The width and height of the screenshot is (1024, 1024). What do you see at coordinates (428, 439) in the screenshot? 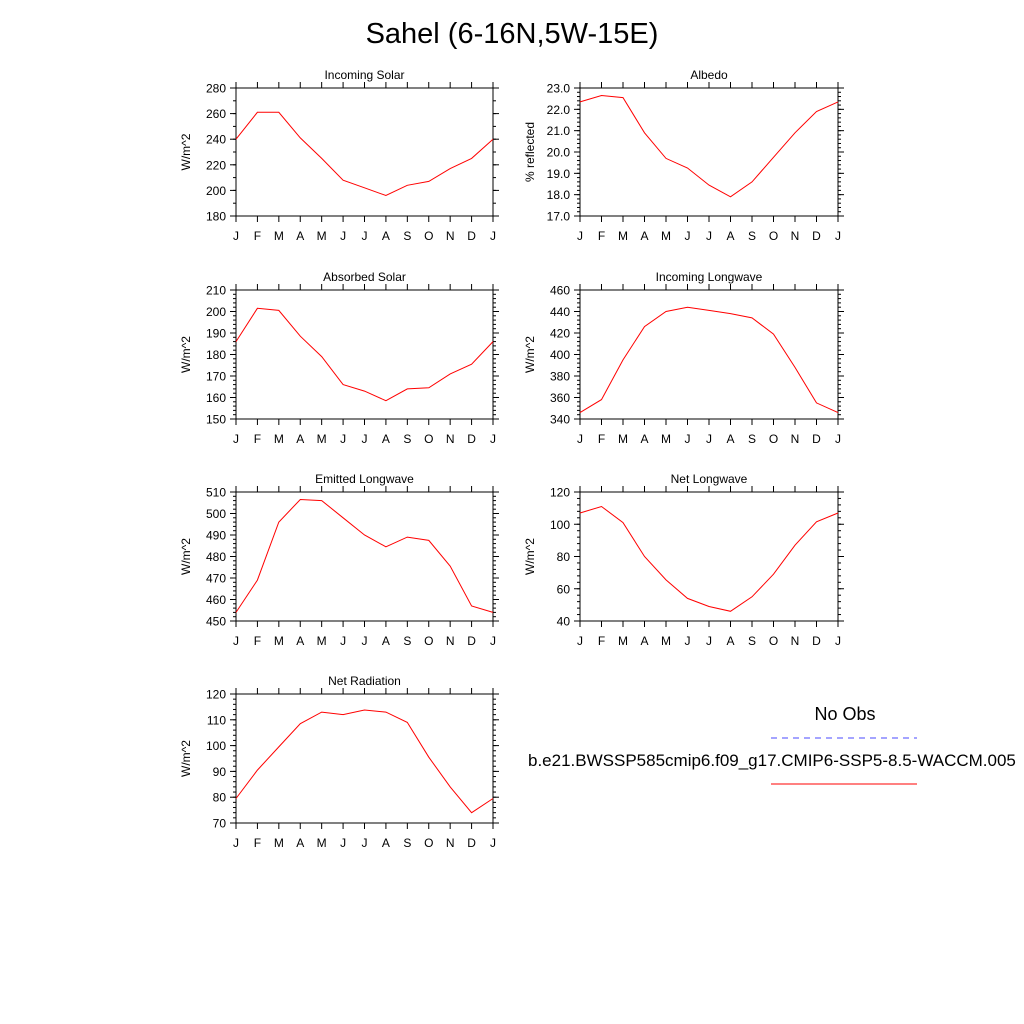
I see `x-tick-label: O` at bounding box center [428, 439].